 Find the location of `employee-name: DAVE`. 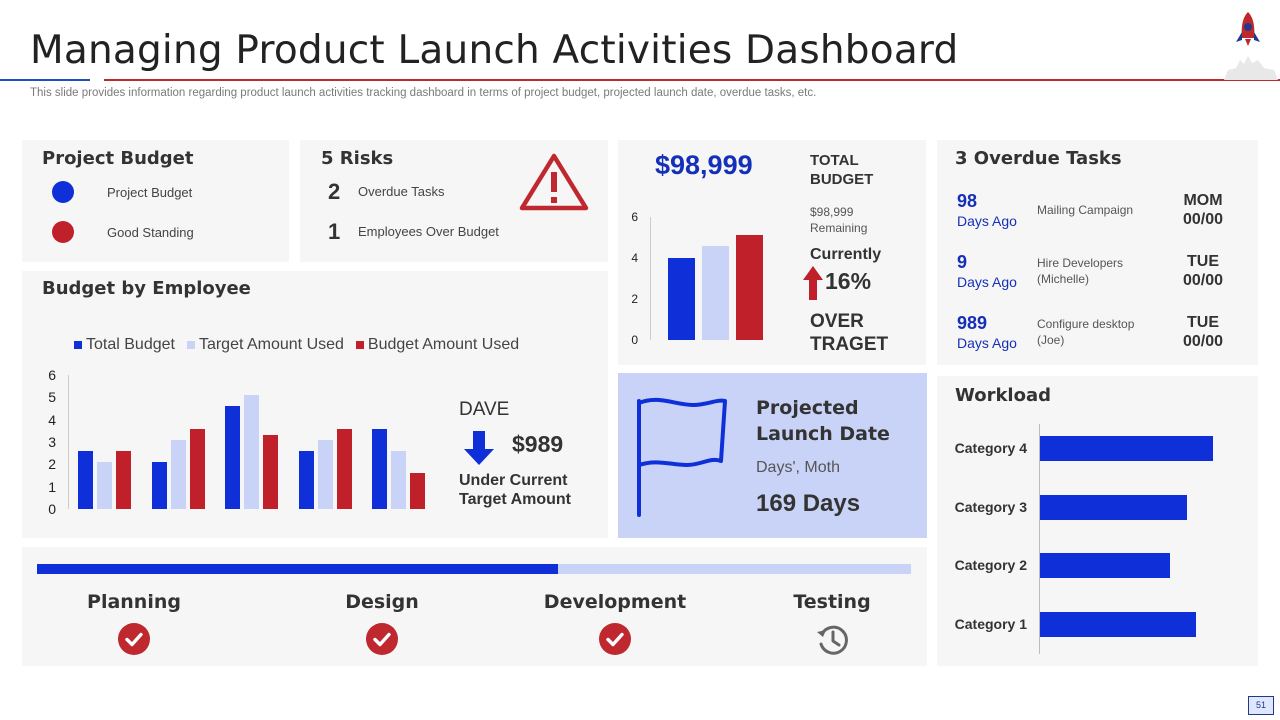

employee-name: DAVE is located at coordinates (484, 409).